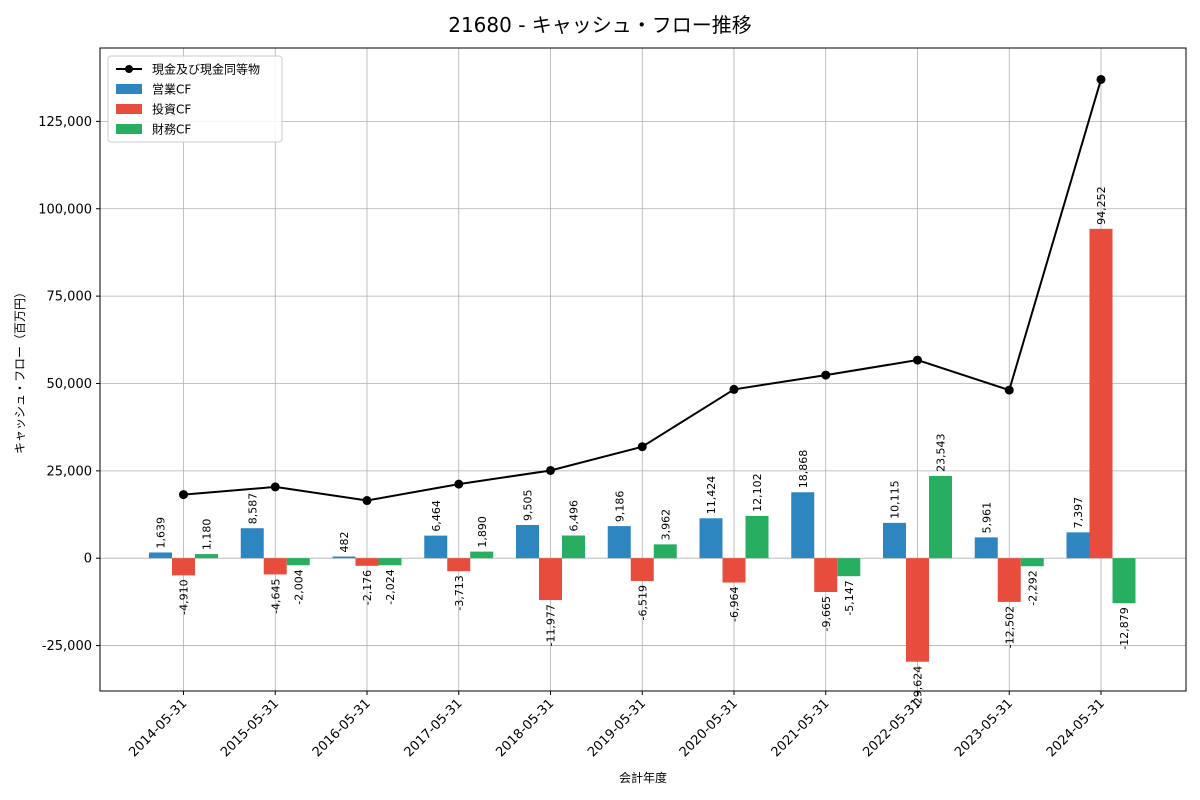 This screenshot has height=800, width=1200. What do you see at coordinates (941, 452) in the screenshot?
I see `bar-data-label: 23,543` at bounding box center [941, 452].